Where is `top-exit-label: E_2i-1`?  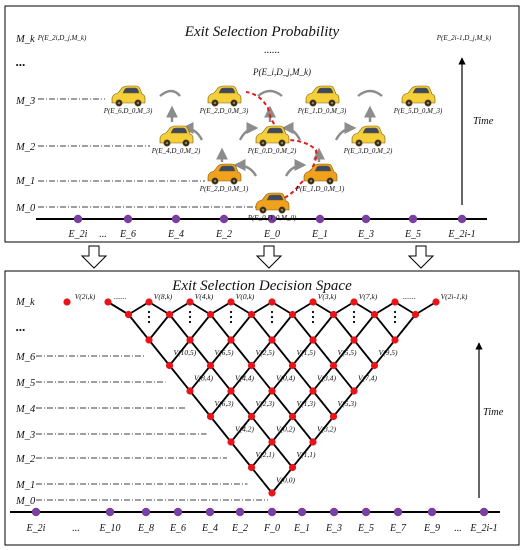 top-exit-label: E_2i-1 is located at coordinates (461, 234).